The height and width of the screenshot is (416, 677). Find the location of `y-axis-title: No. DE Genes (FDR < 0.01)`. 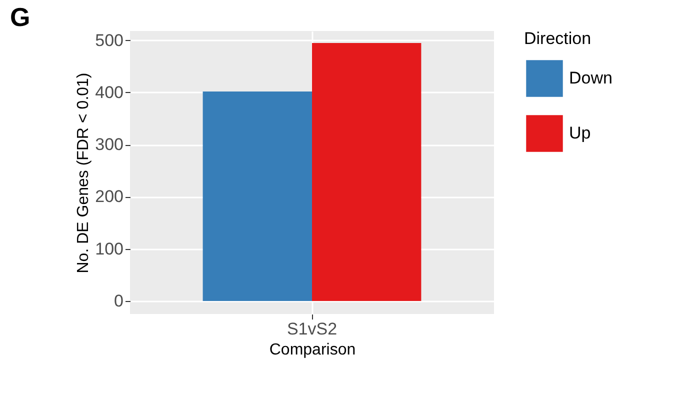

y-axis-title: No. DE Genes (FDR < 0.01) is located at coordinates (83, 173).